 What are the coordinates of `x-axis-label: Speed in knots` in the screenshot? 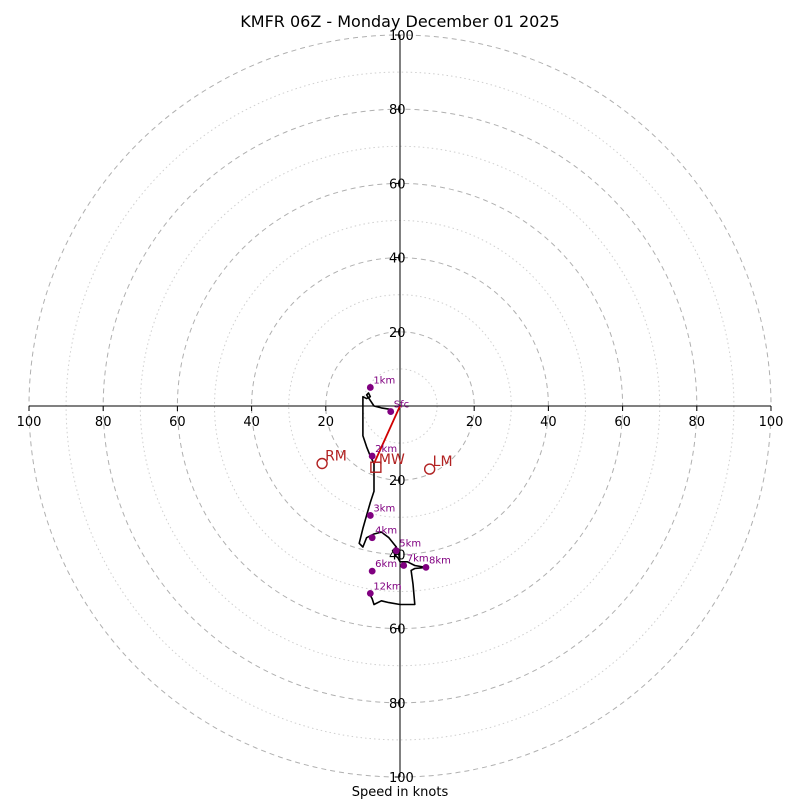 It's located at (400, 792).